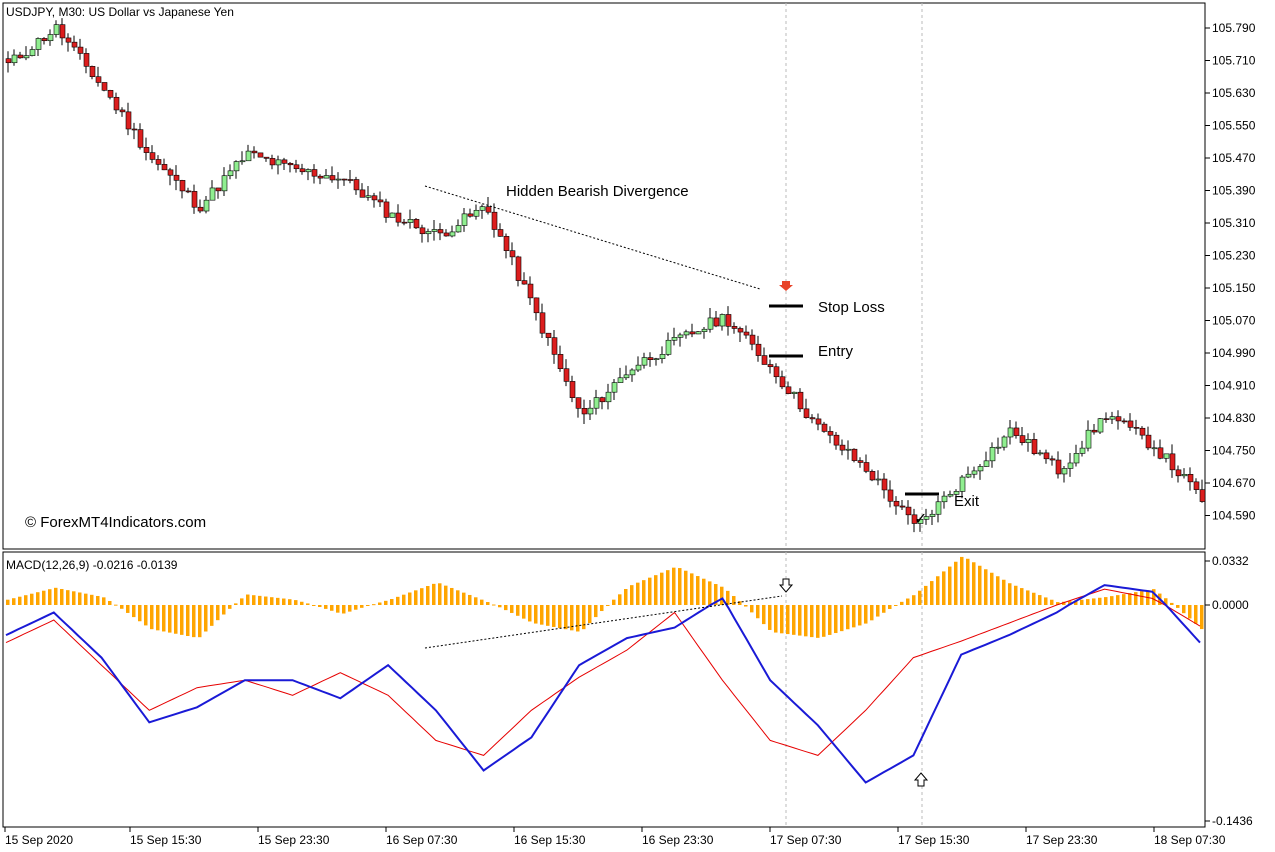 The image size is (1275, 852). I want to click on time-tick-label: 16 Sep 23:30, so click(678, 840).